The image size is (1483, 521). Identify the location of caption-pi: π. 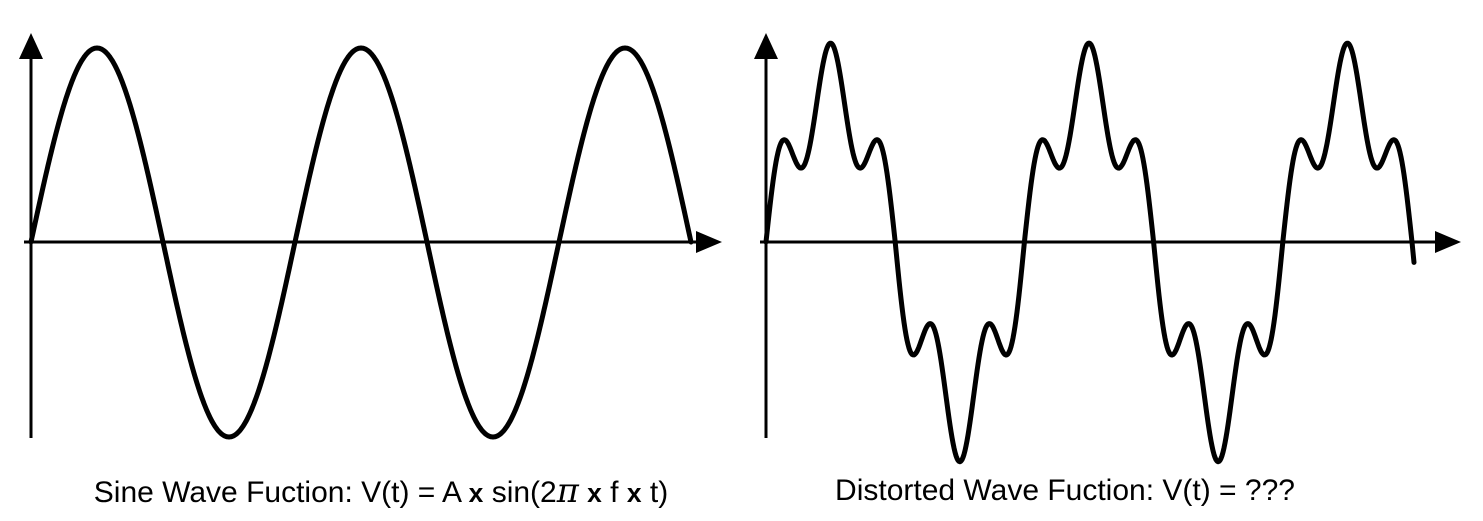
(567, 490).